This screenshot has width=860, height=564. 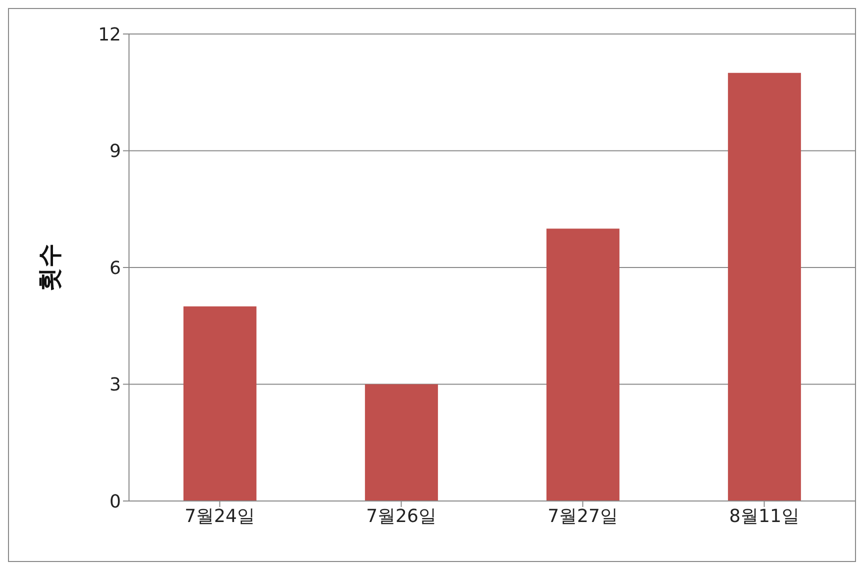 I want to click on x-tick-label: 8월11일, so click(x=764, y=516).